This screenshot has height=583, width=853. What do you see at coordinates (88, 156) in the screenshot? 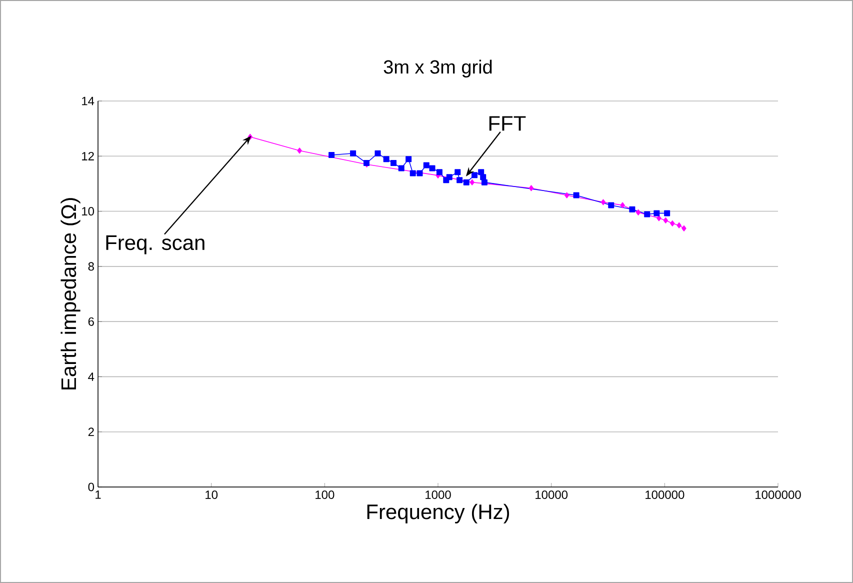
I see `y-tick-label: 12` at bounding box center [88, 156].